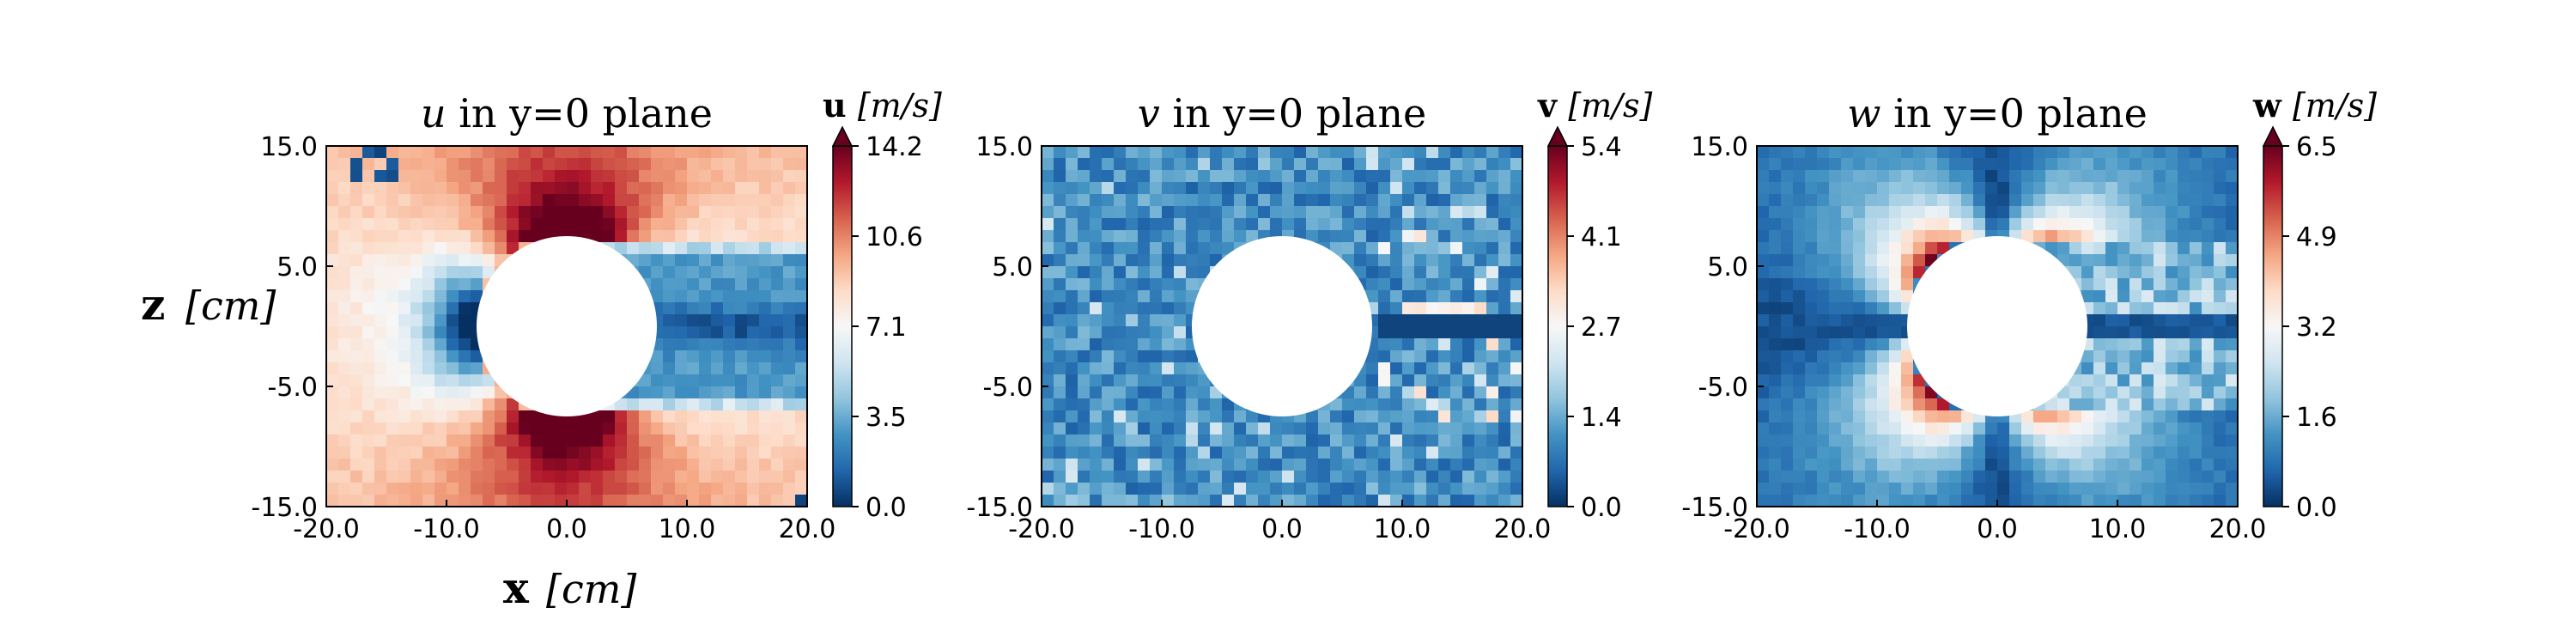 This screenshot has height=644, width=2576. I want to click on colorbar-tick-label: 10.6, so click(895, 237).